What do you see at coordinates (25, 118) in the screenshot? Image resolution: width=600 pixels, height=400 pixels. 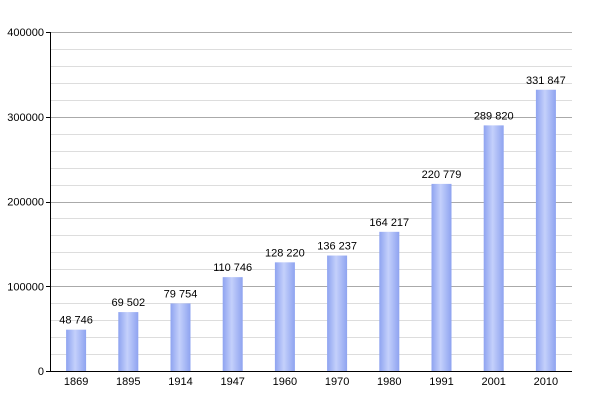 I see `y-tick-label-300000: 300000` at bounding box center [25, 118].